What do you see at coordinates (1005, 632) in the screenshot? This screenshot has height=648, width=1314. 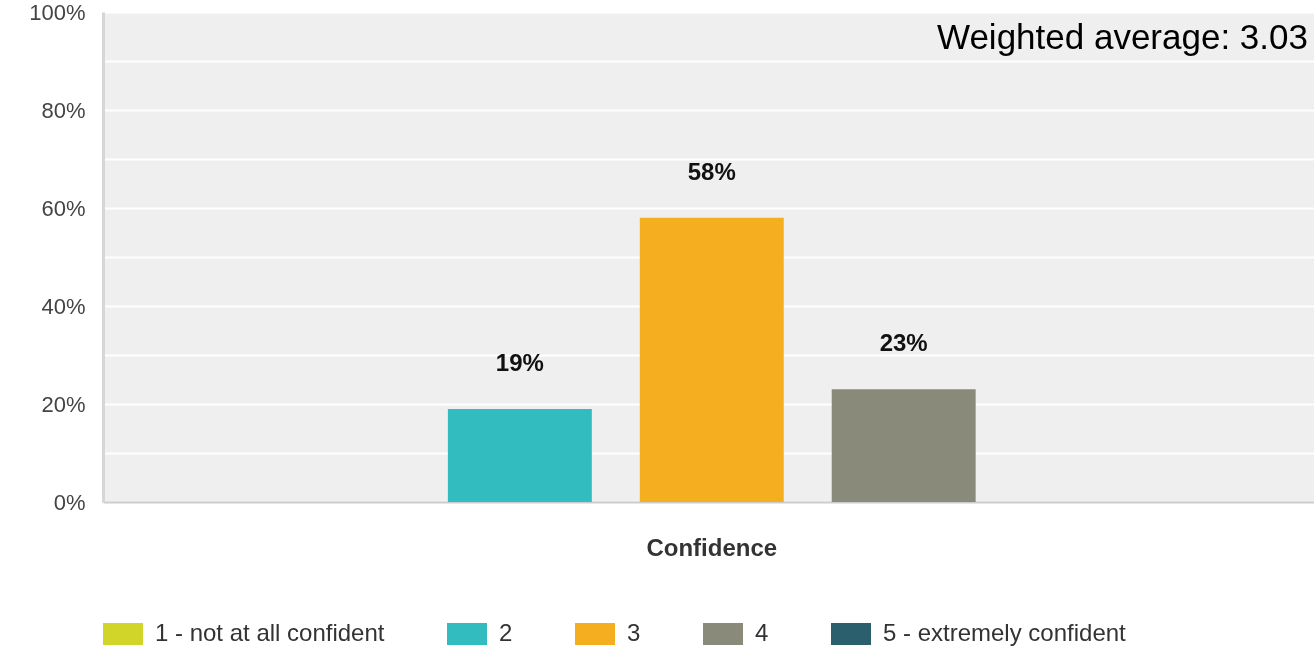 I see `legend-label: 5 - extremely confident` at bounding box center [1005, 632].